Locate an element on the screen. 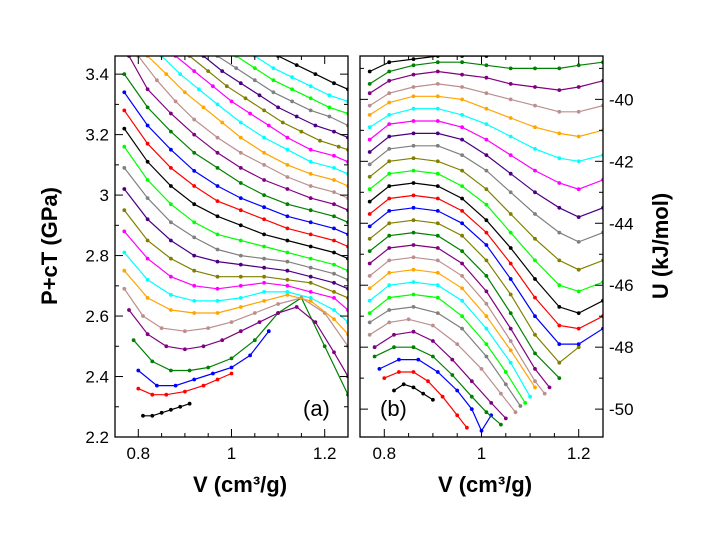  y-tick-label-b: -44 is located at coordinates (621, 223).